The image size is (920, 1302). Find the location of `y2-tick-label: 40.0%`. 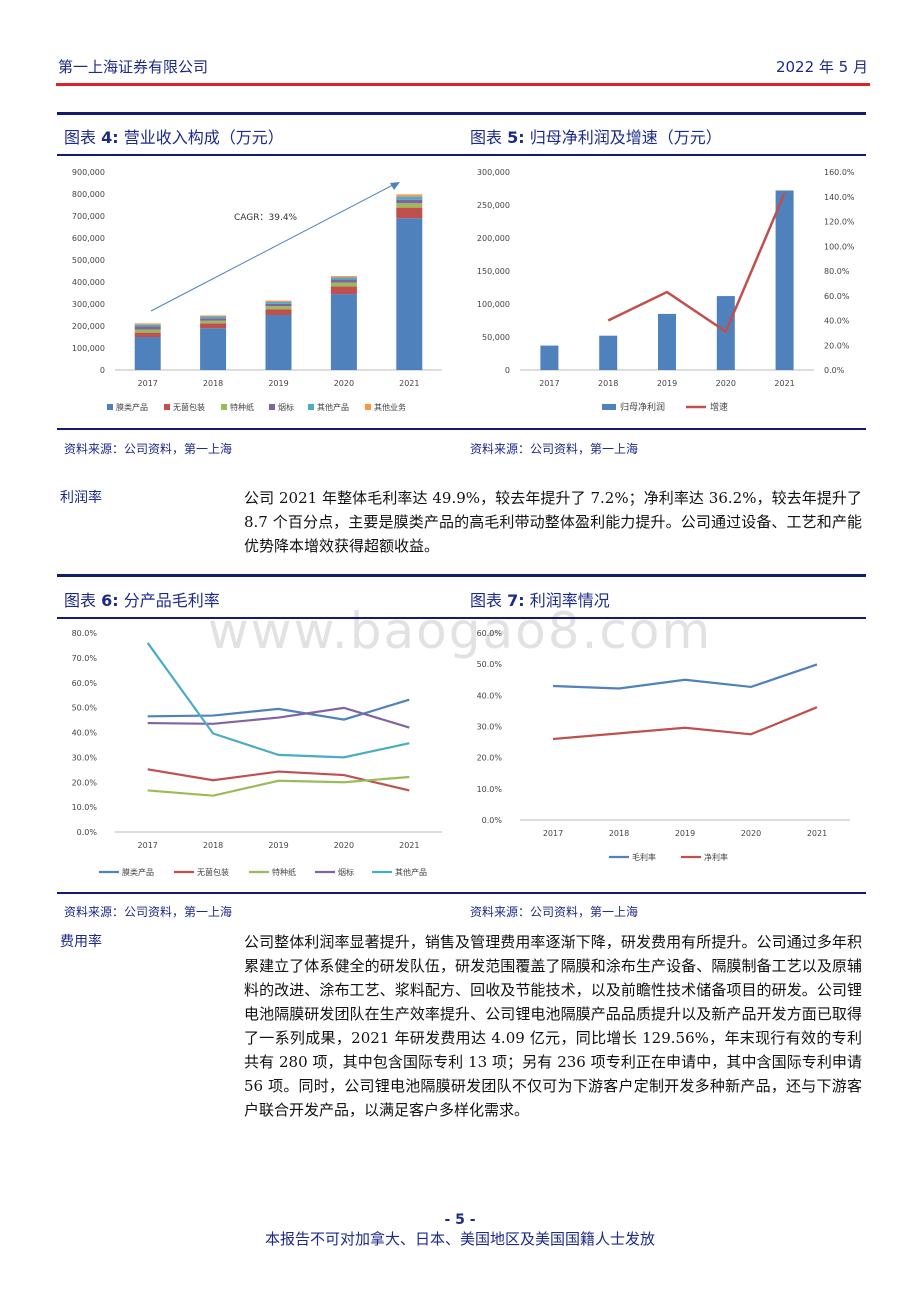

y2-tick-label: 40.0% is located at coordinates (837, 321).